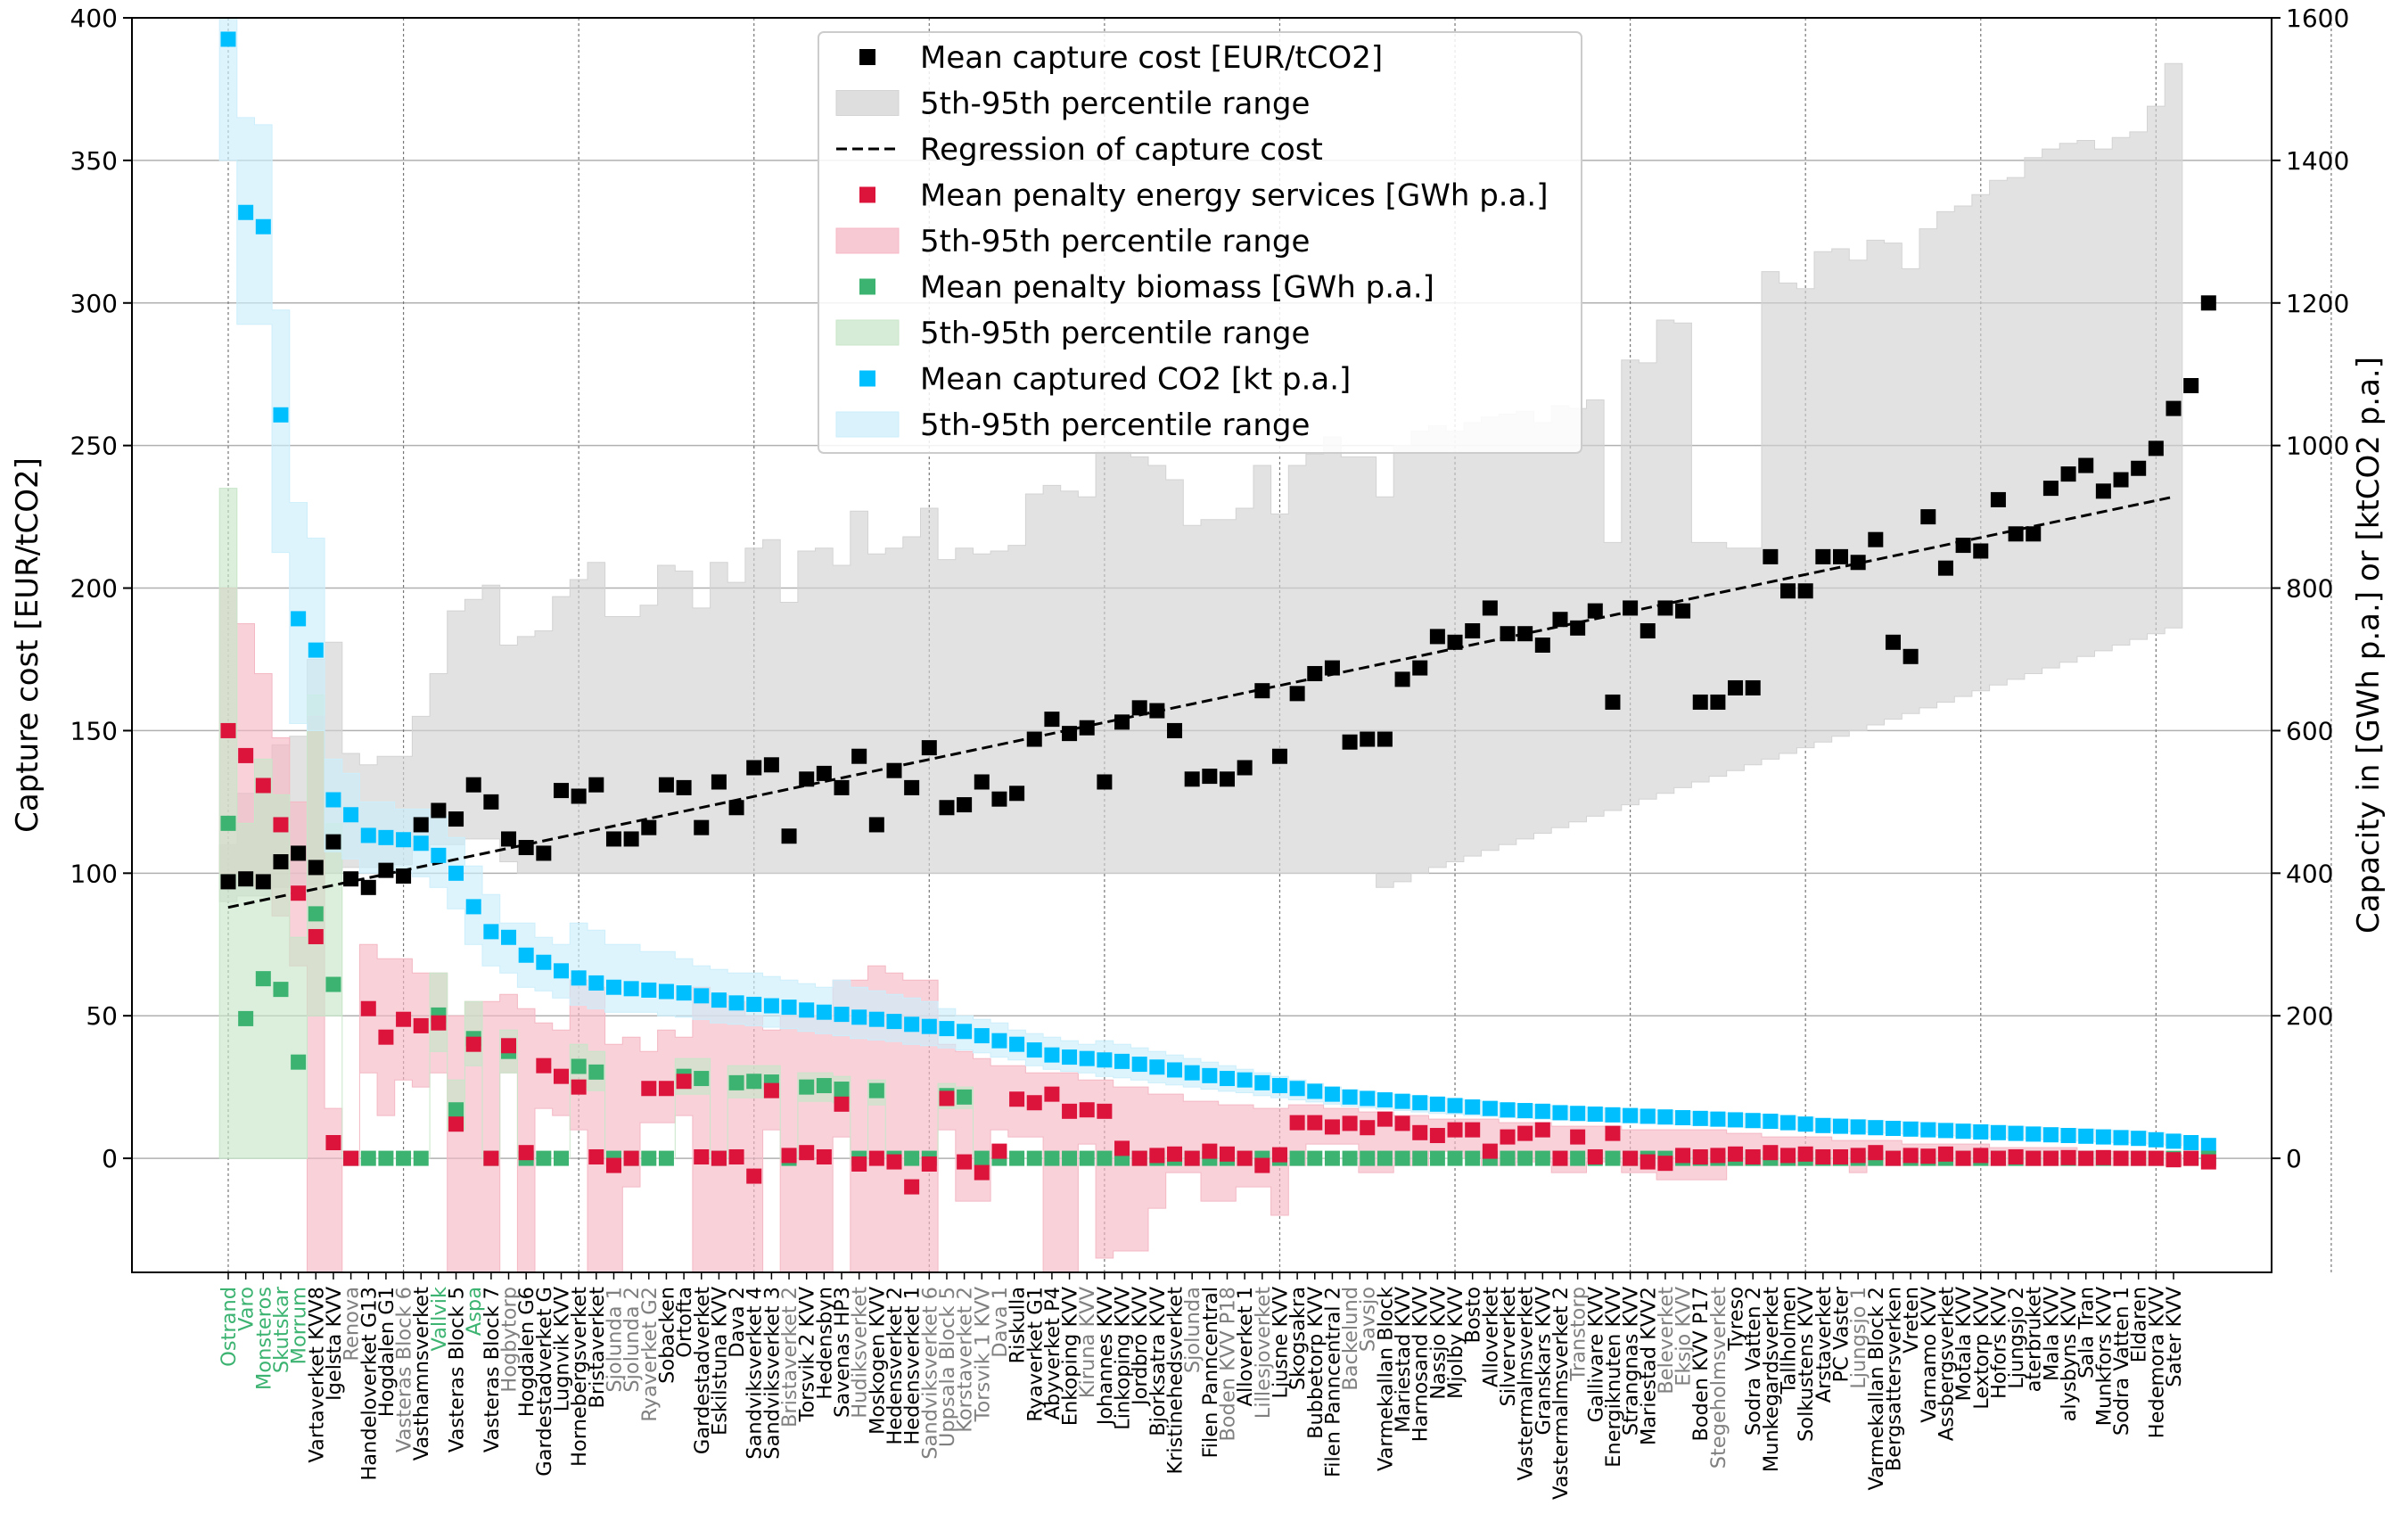 Image resolution: width=2408 pixels, height=1514 pixels. I want to click on category-label: Varmekallan Block 2, so click(1877, 1389).